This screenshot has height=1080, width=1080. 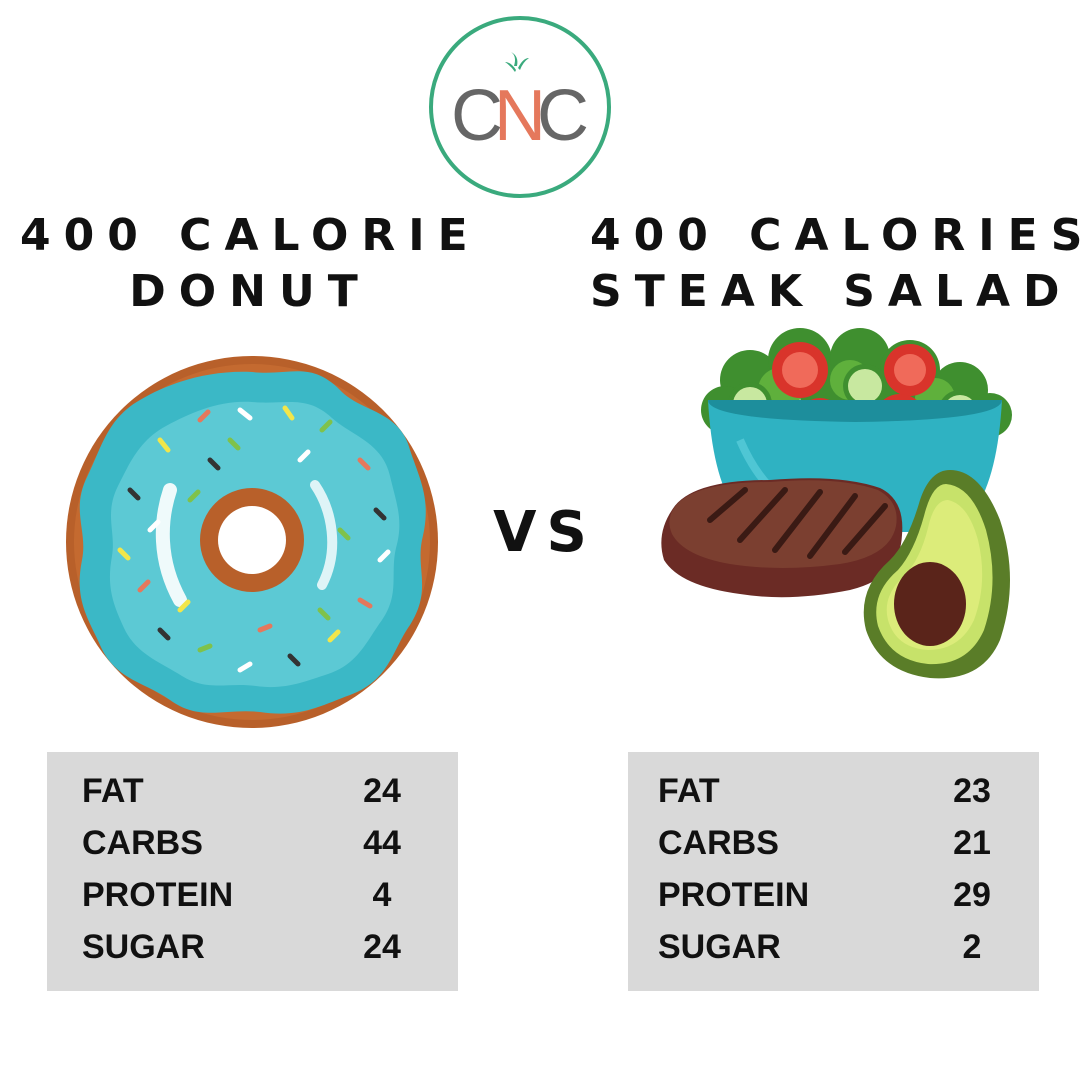 I want to click on nutrient-value: 4, so click(x=382, y=895).